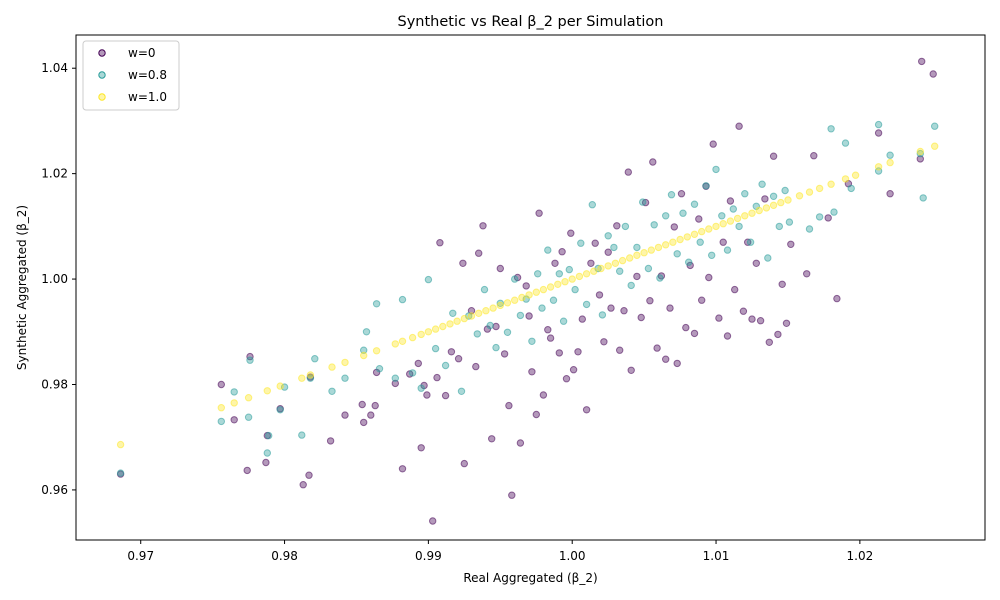 This screenshot has height=600, width=1000. What do you see at coordinates (102, 75) in the screenshot?
I see `legend-marker-w08` at bounding box center [102, 75].